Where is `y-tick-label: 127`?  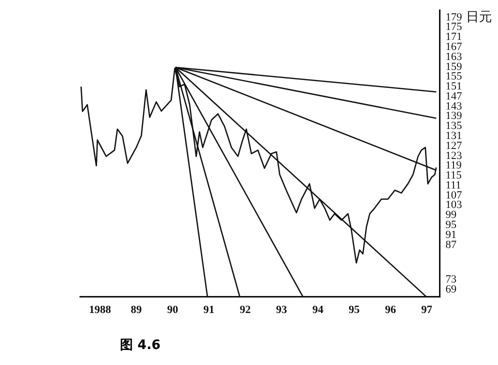 y-tick-label: 127 is located at coordinates (454, 146).